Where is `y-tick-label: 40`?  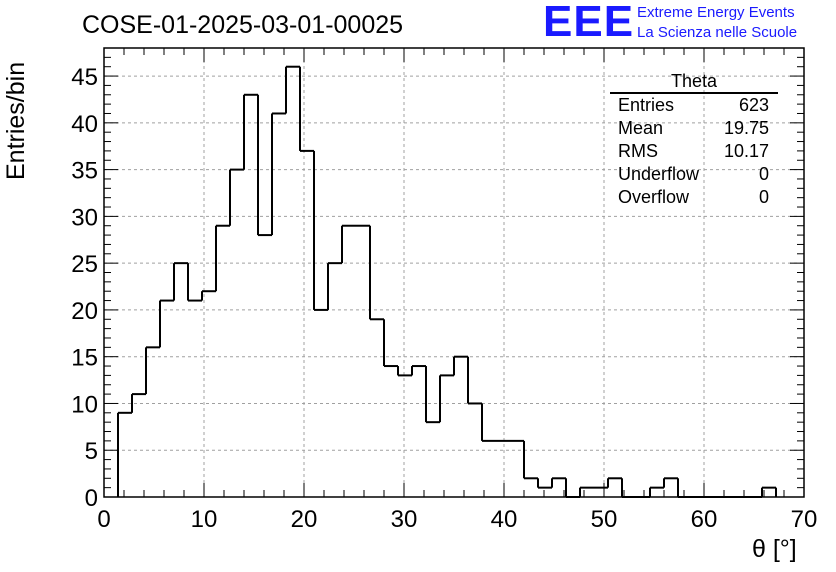
y-tick-label: 40 is located at coordinates (84, 124).